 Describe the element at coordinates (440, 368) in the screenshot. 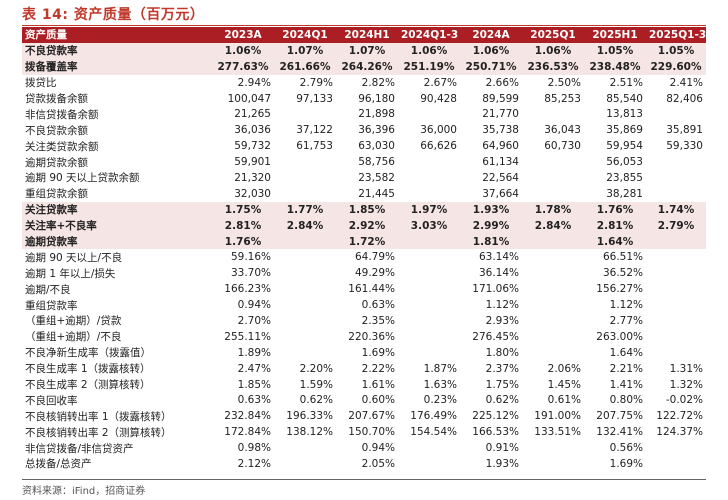

I see `value-cell: 1.87%` at that location.